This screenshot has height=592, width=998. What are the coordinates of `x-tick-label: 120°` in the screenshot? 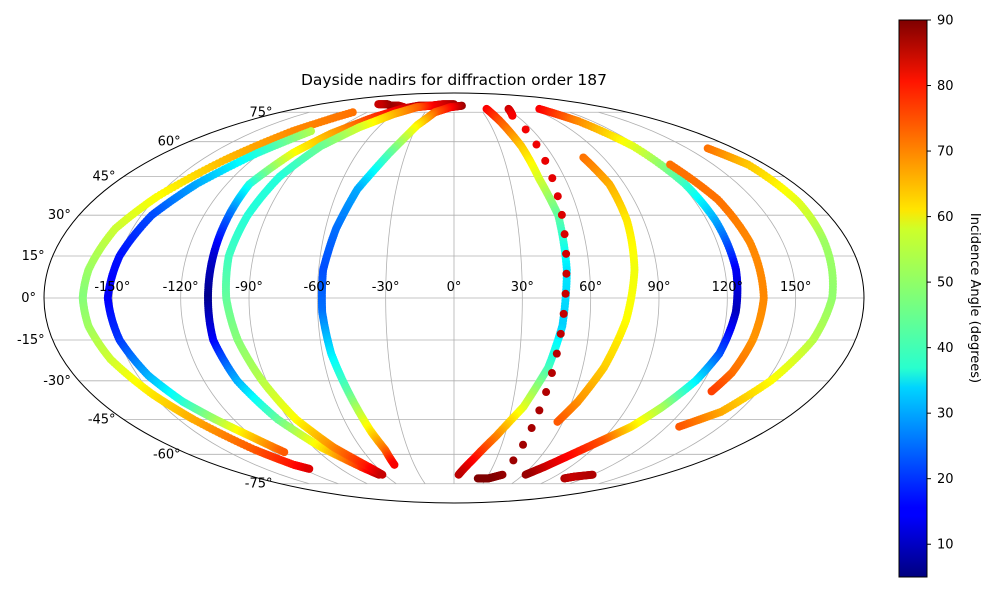 It's located at (727, 287).